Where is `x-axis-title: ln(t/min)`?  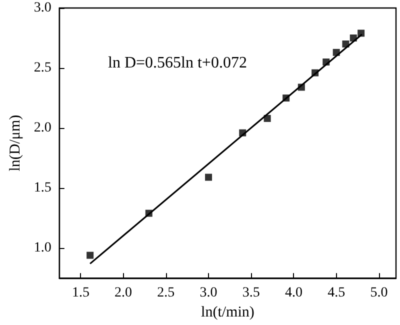 x-axis-title: ln(t/min) is located at coordinates (227, 312).